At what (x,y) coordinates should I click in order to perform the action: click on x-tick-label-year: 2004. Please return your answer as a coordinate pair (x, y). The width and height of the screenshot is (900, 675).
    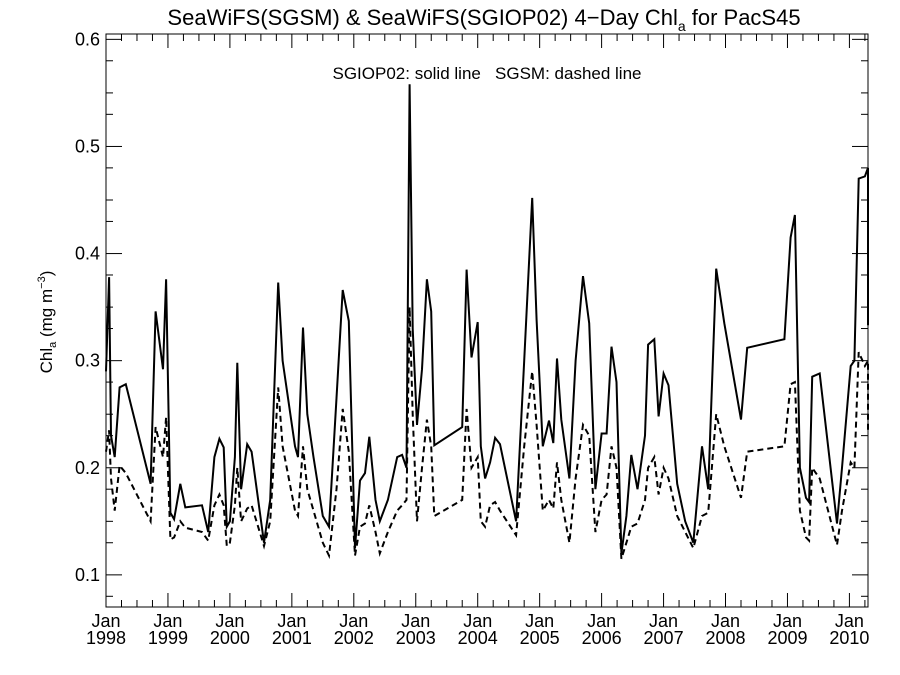
    Looking at the image, I should click on (478, 638).